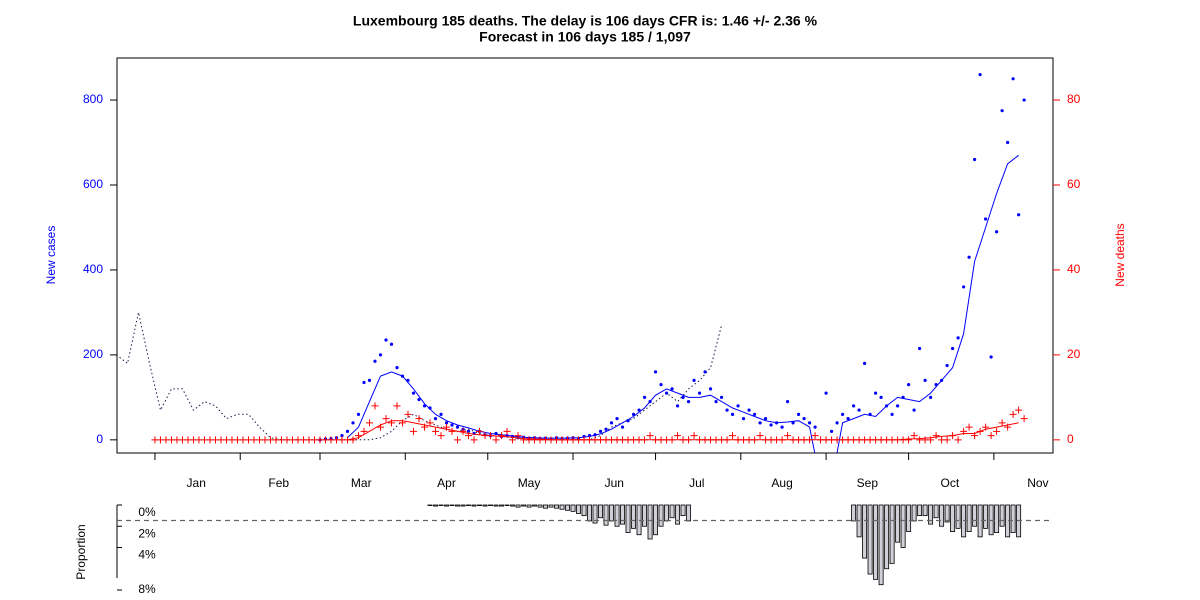 The image size is (1200, 600). I want to click on y2-tick-label: 0, so click(1070, 439).